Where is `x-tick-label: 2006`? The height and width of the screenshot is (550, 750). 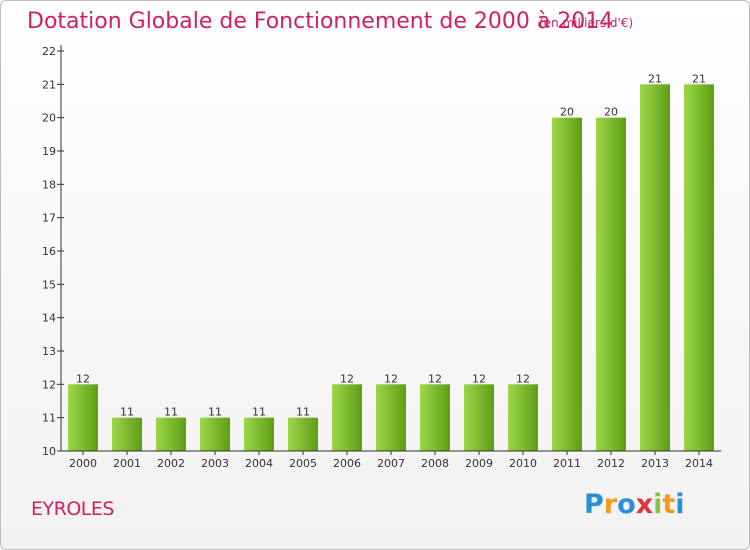 x-tick-label: 2006 is located at coordinates (347, 463).